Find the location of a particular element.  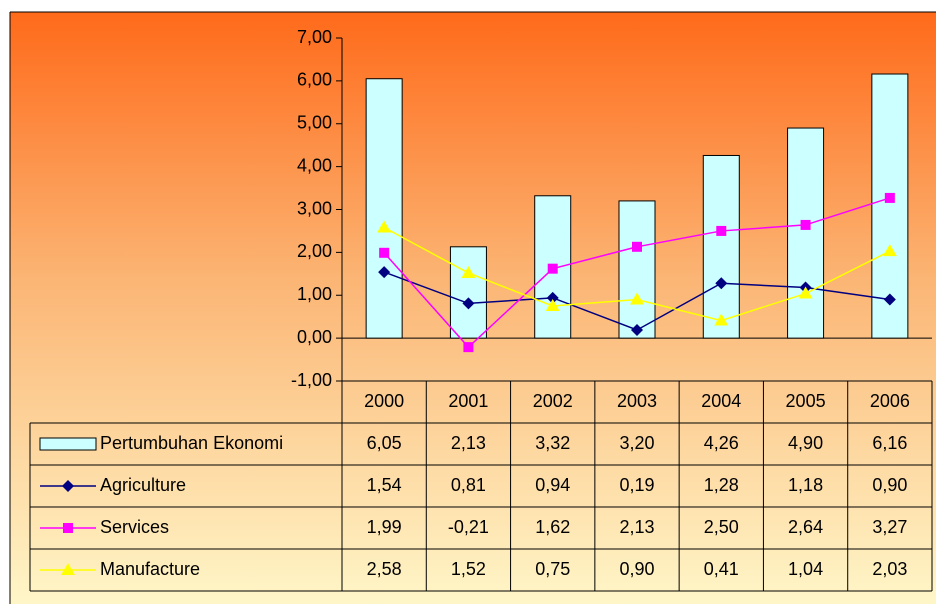

table-cell: 4,90 is located at coordinates (805, 443).